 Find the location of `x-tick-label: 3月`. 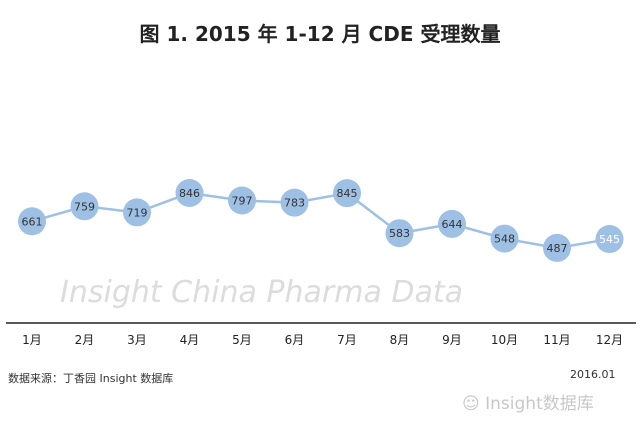

x-tick-label: 3月 is located at coordinates (137, 340).